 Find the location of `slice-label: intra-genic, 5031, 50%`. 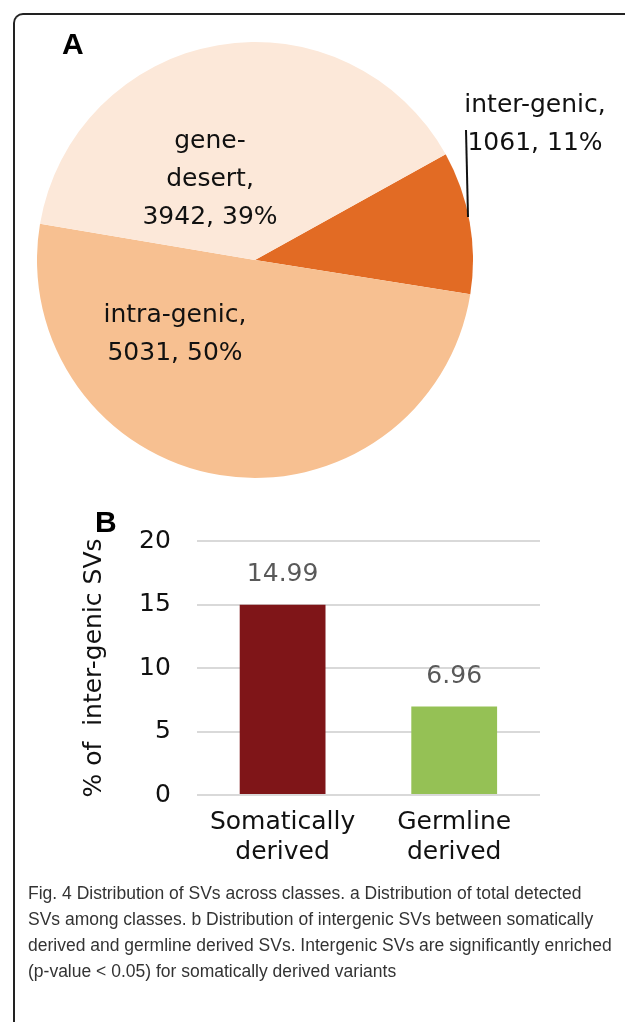

slice-label: intra-genic, 5031, 50% is located at coordinates (175, 332).